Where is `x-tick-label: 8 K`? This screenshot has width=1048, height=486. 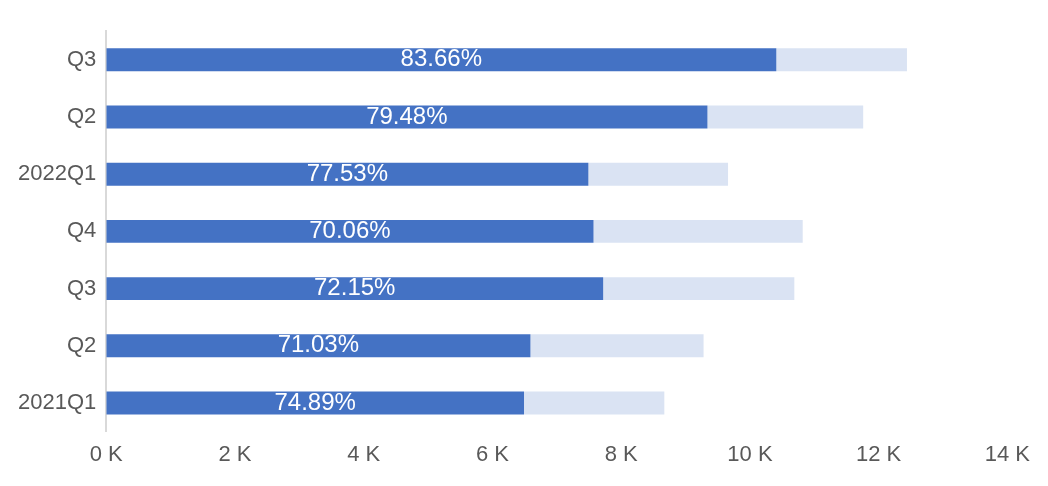 x-tick-label: 8 K is located at coordinates (621, 453).